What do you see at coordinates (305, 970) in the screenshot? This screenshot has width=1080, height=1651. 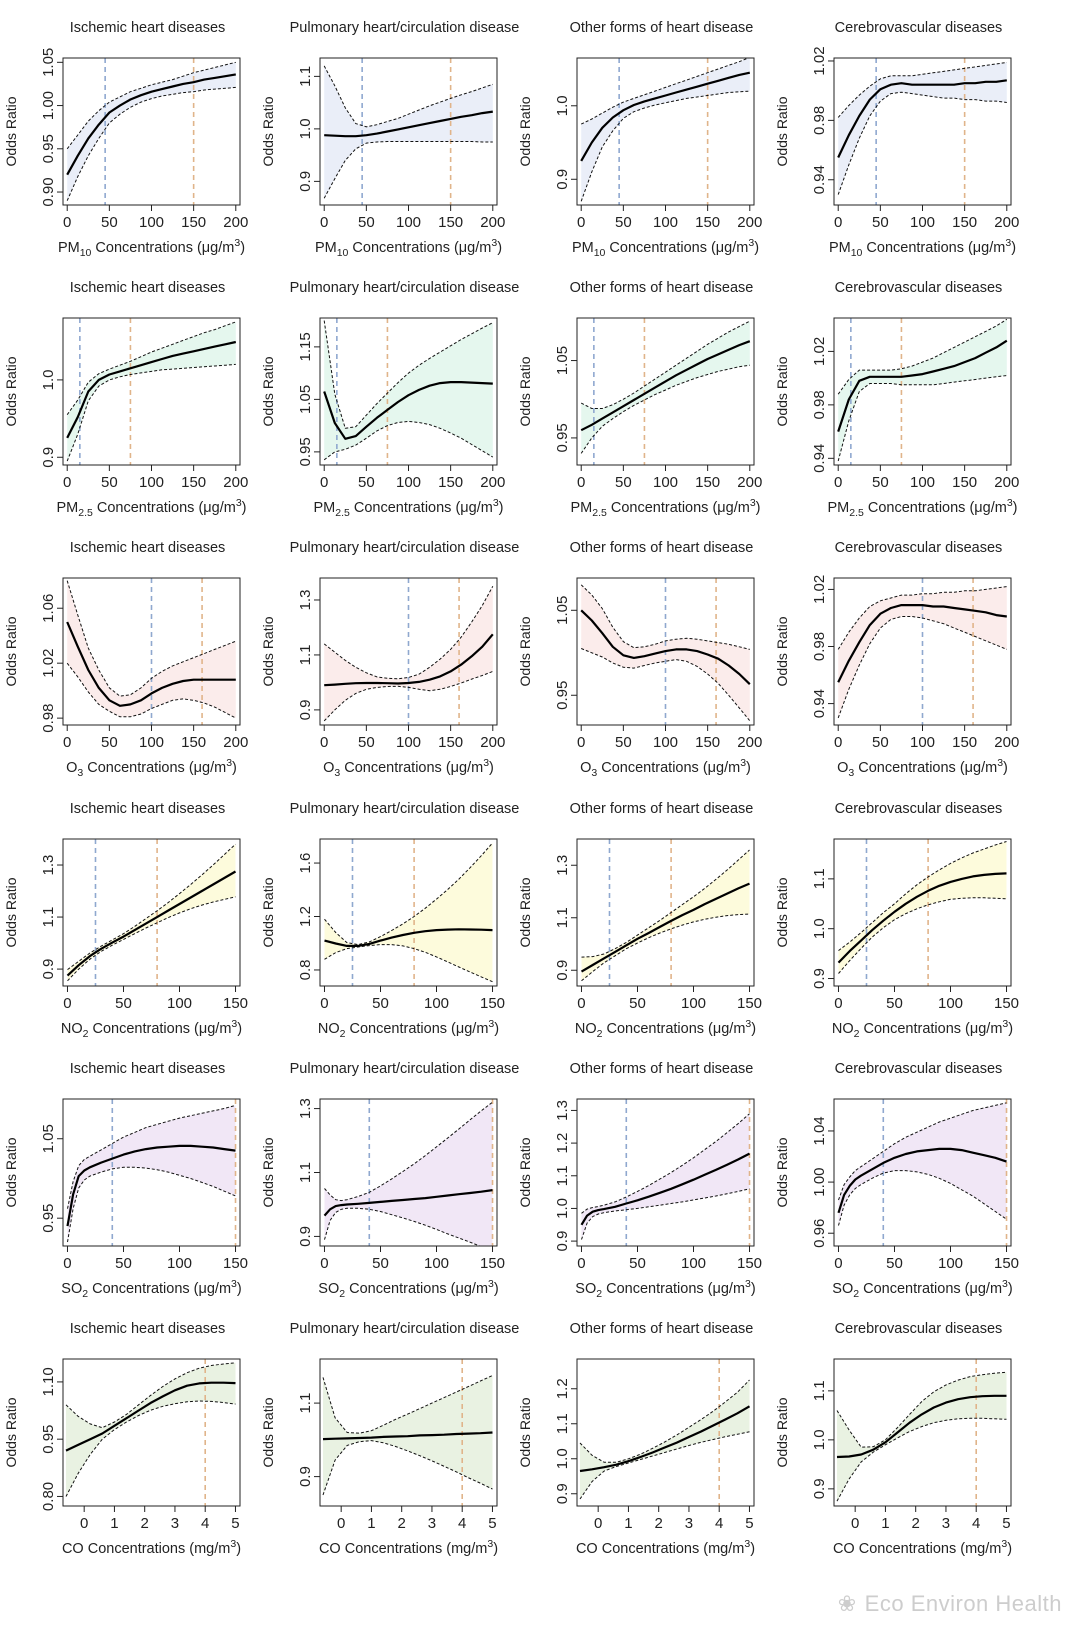 I see `y-tick-label: 0.8` at bounding box center [305, 970].